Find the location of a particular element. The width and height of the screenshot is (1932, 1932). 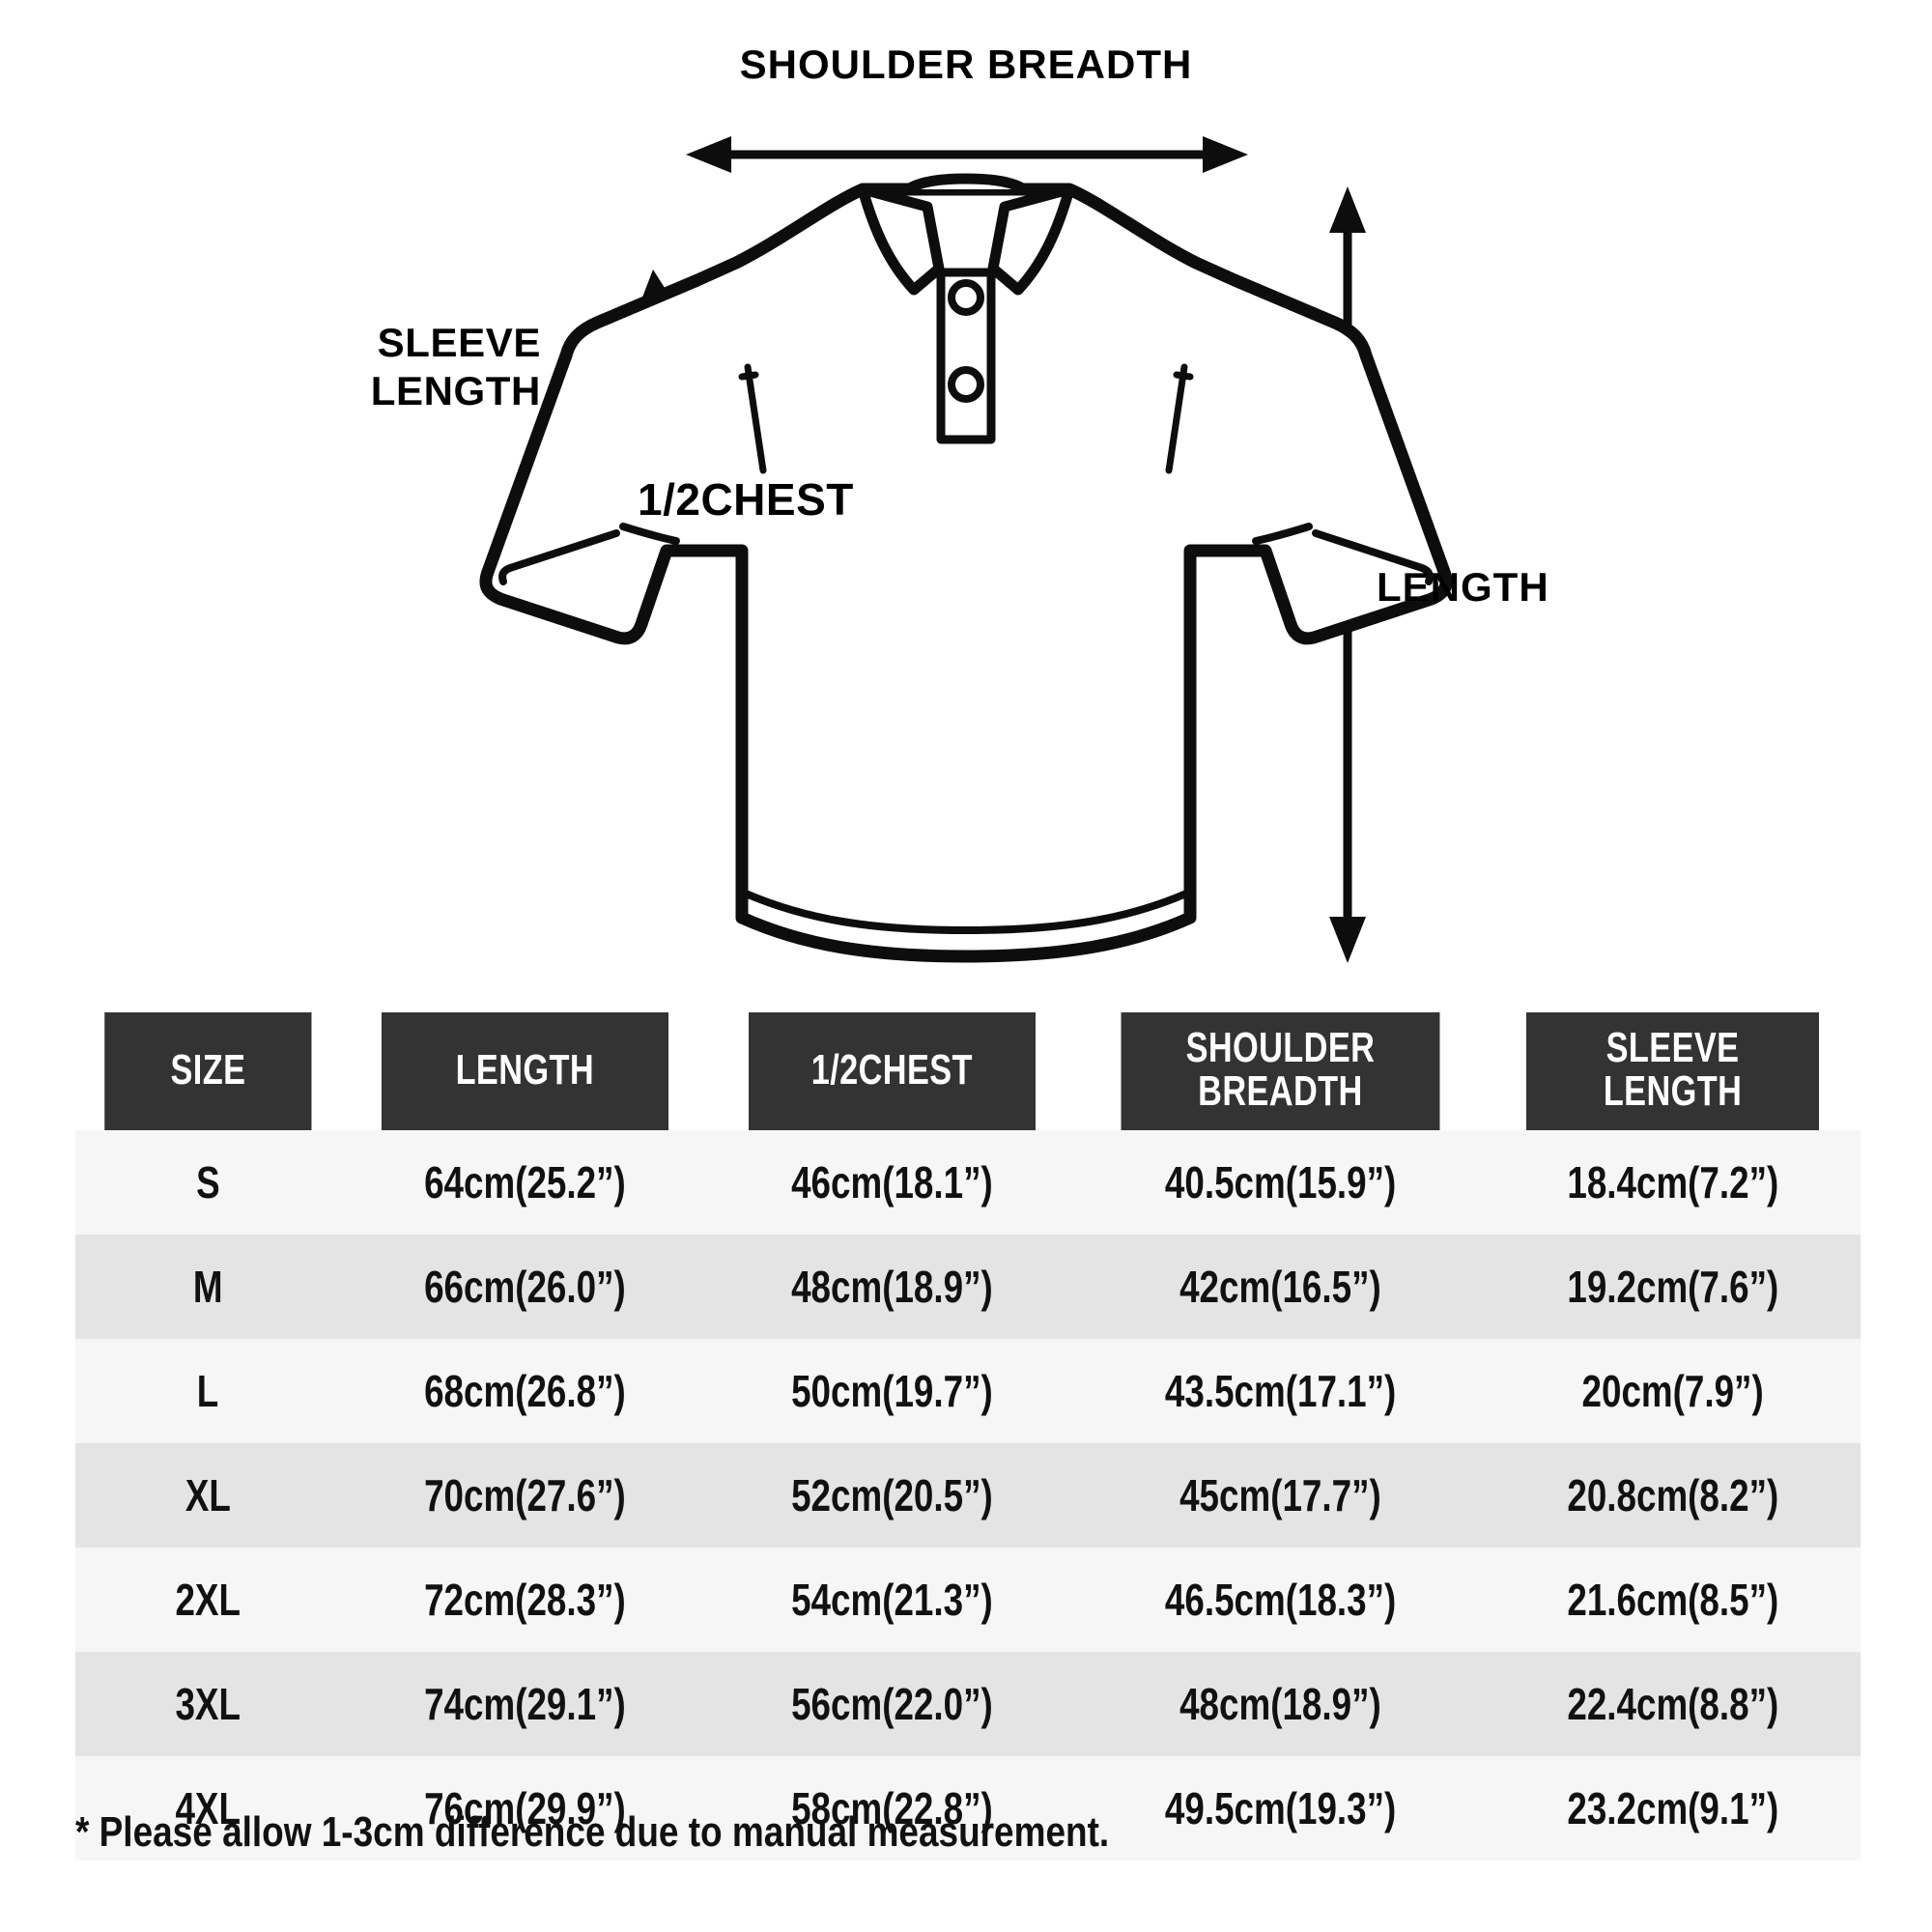

cell-sleeve-length: 21.6cm(8.5”) is located at coordinates (1672, 1600).